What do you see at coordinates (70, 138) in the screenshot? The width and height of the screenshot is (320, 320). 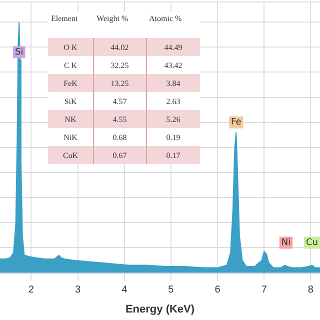 I see `annotation: NiK` at bounding box center [70, 138].